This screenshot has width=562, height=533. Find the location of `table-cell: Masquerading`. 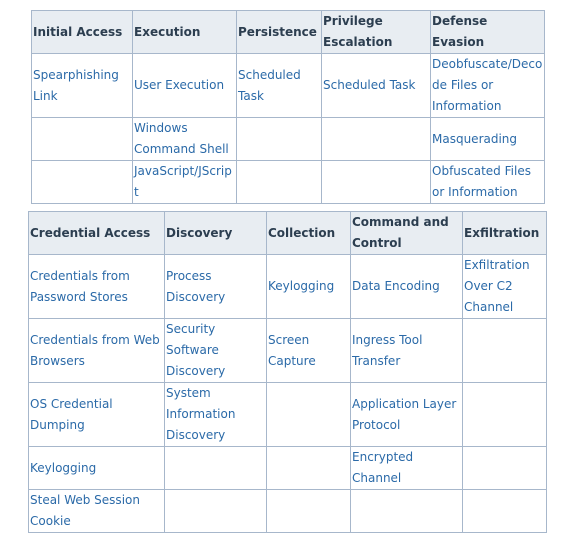

table-cell: Masquerading is located at coordinates (487, 139).